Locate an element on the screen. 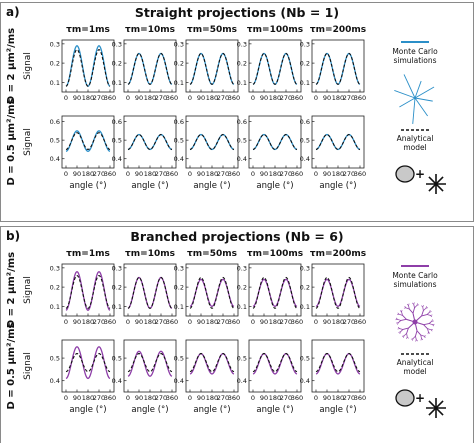 This screenshot has height=443, width=474. panel-title: Straight projections (Nb = 1) is located at coordinates (237, 12).